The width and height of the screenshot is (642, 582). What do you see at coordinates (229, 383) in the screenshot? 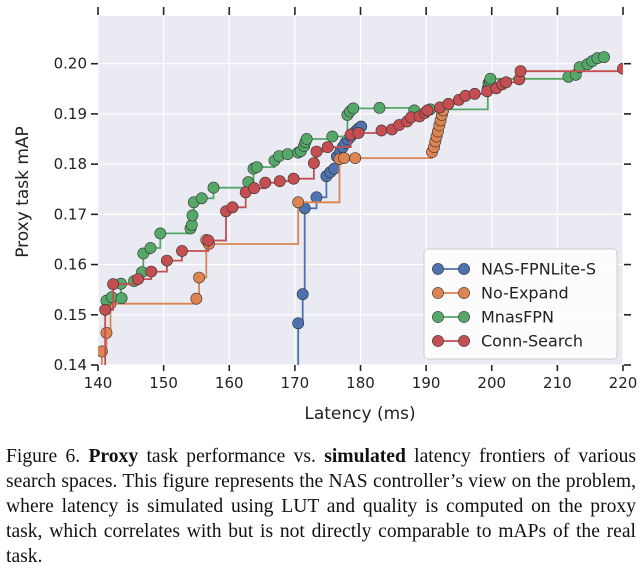
I see `x-tick-label: 160` at bounding box center [229, 383].